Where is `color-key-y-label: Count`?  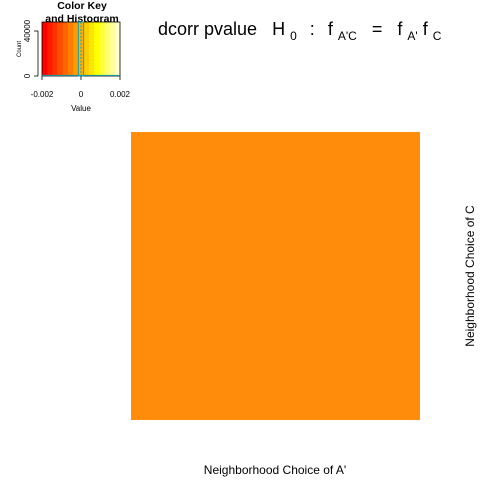 color-key-y-label: Count is located at coordinates (20, 49).